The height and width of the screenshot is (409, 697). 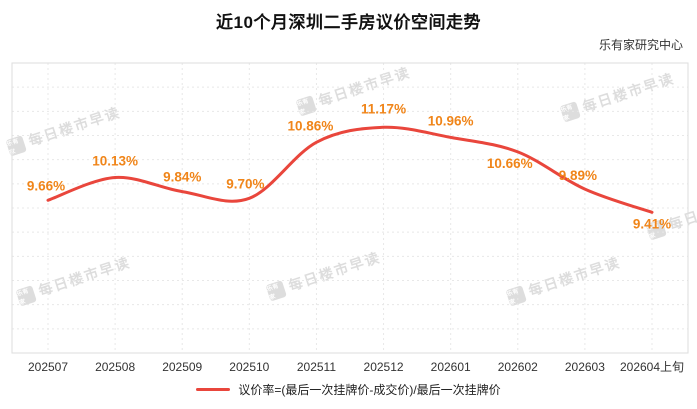 I want to click on data-label: 10.86%, so click(x=311, y=125).